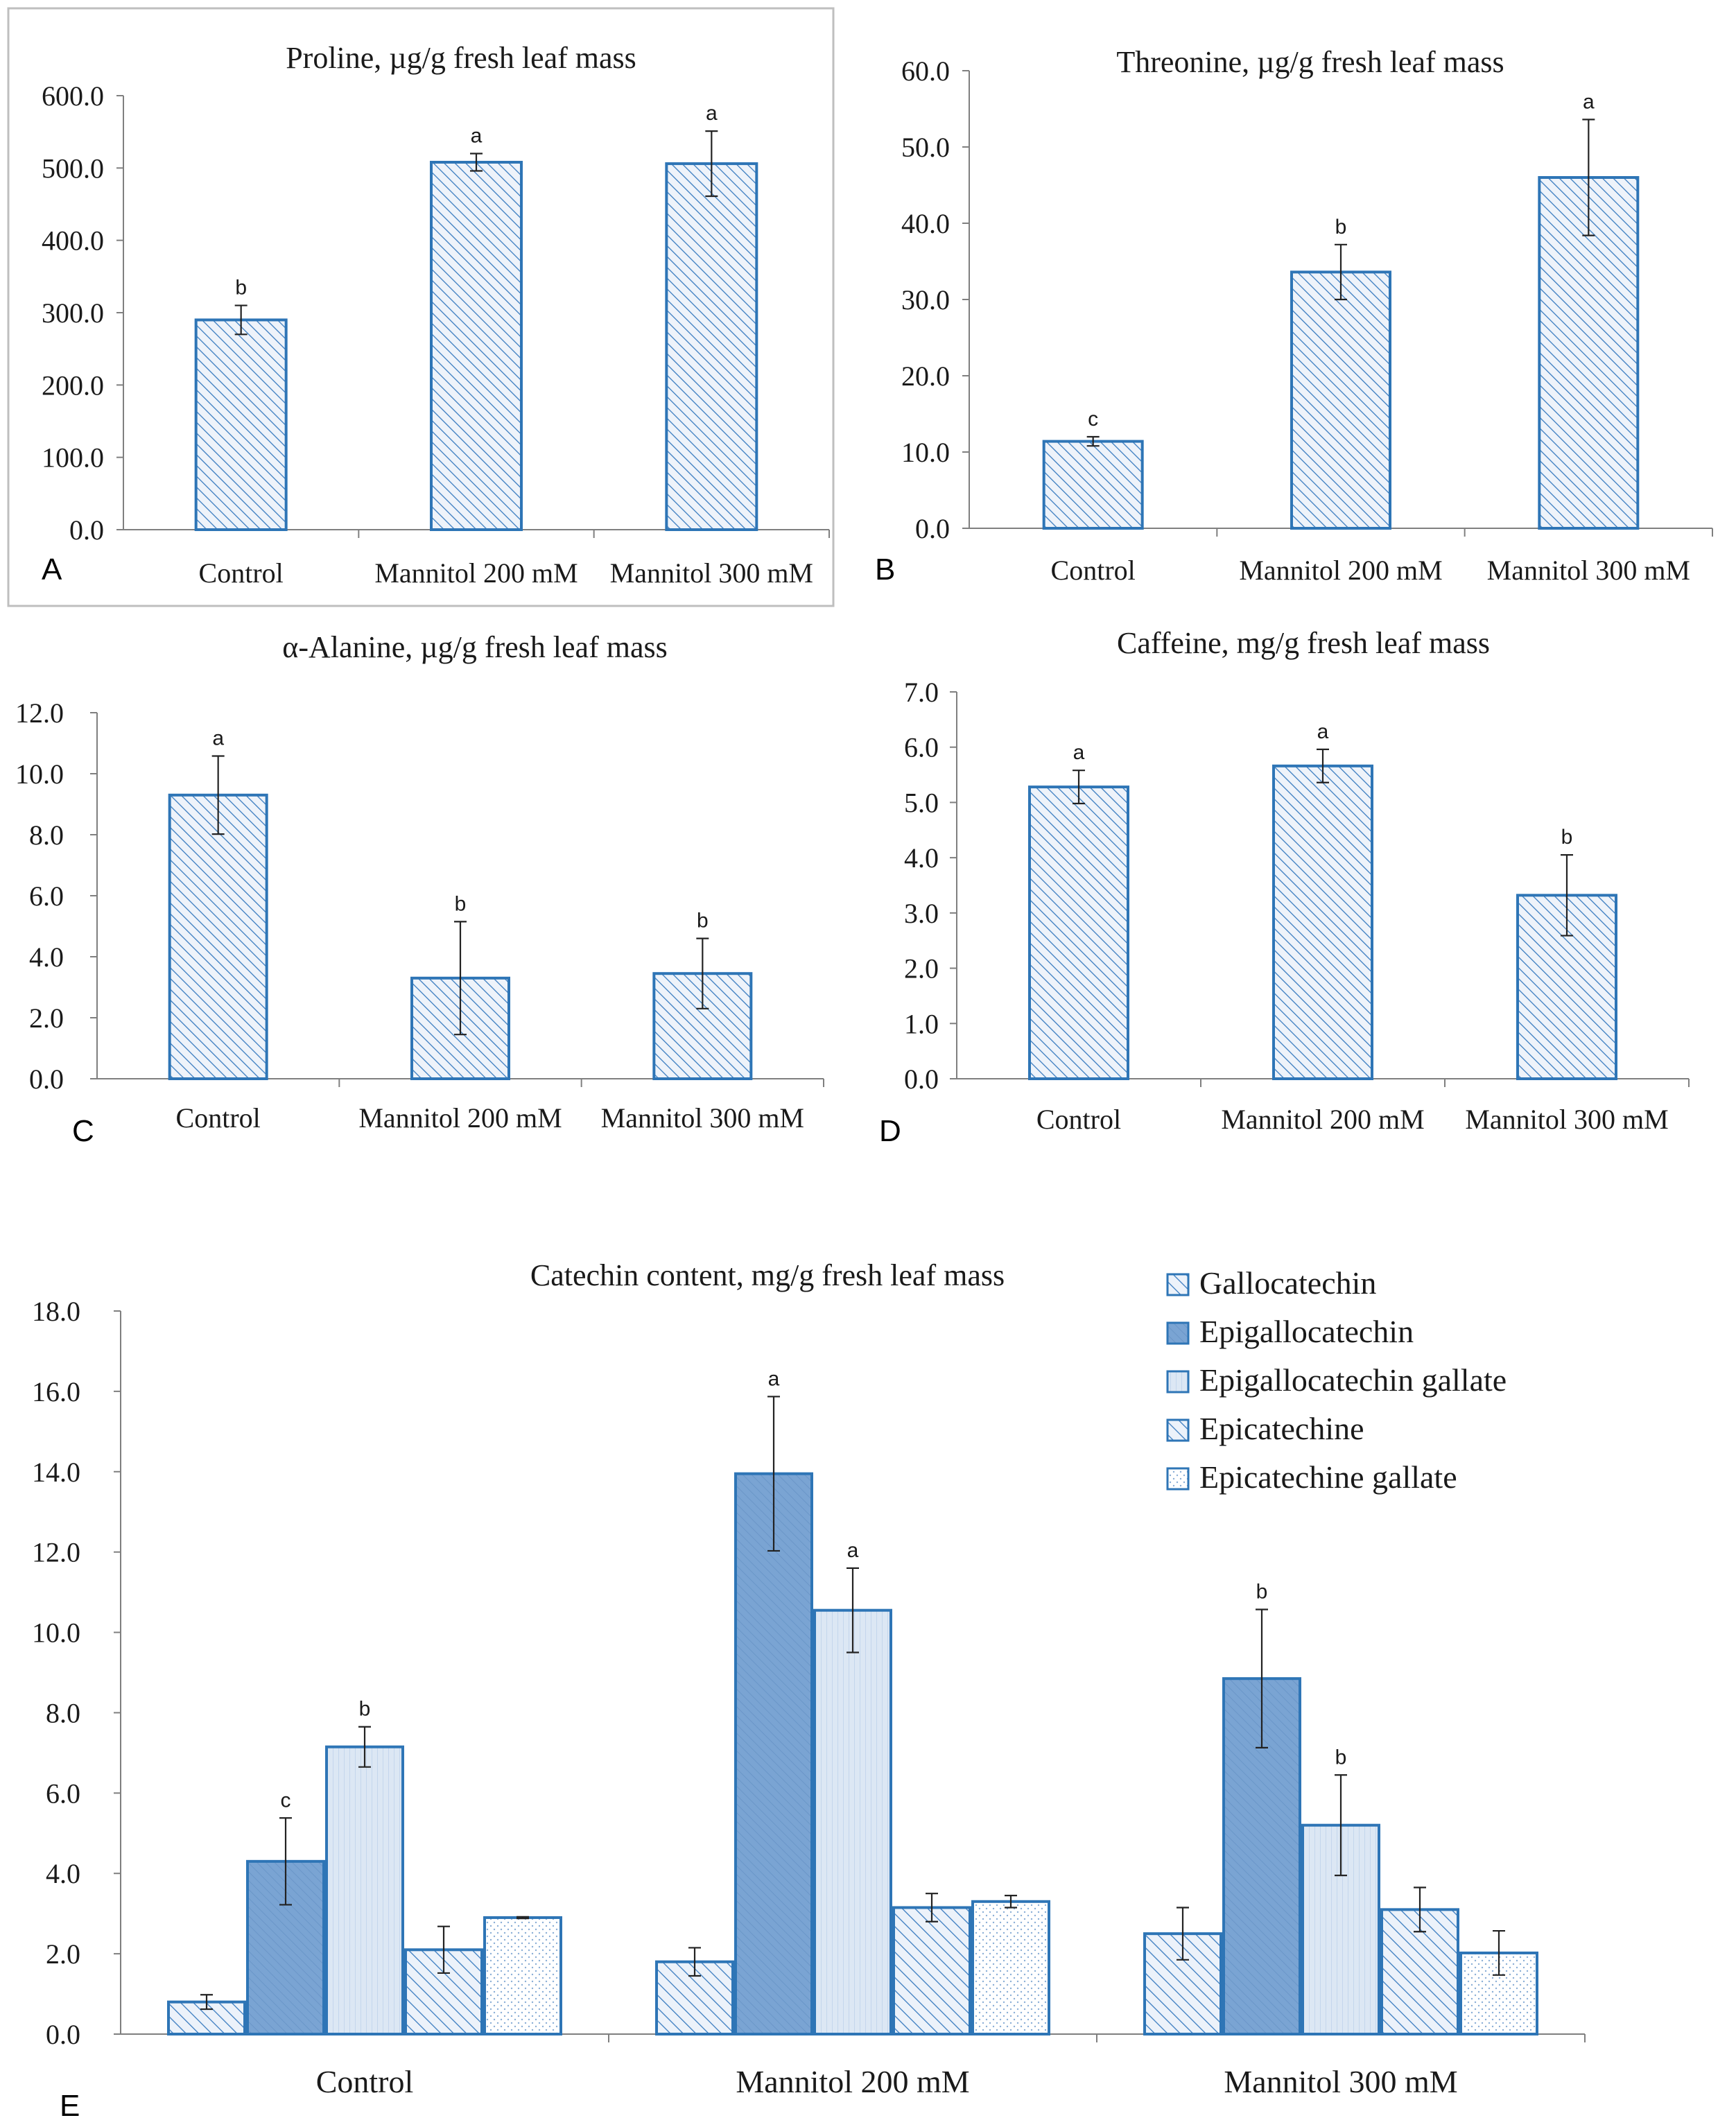 The image size is (1736, 2127). What do you see at coordinates (461, 58) in the screenshot?
I see `chart-title: Proline, µg/g fresh leaf mass` at bounding box center [461, 58].